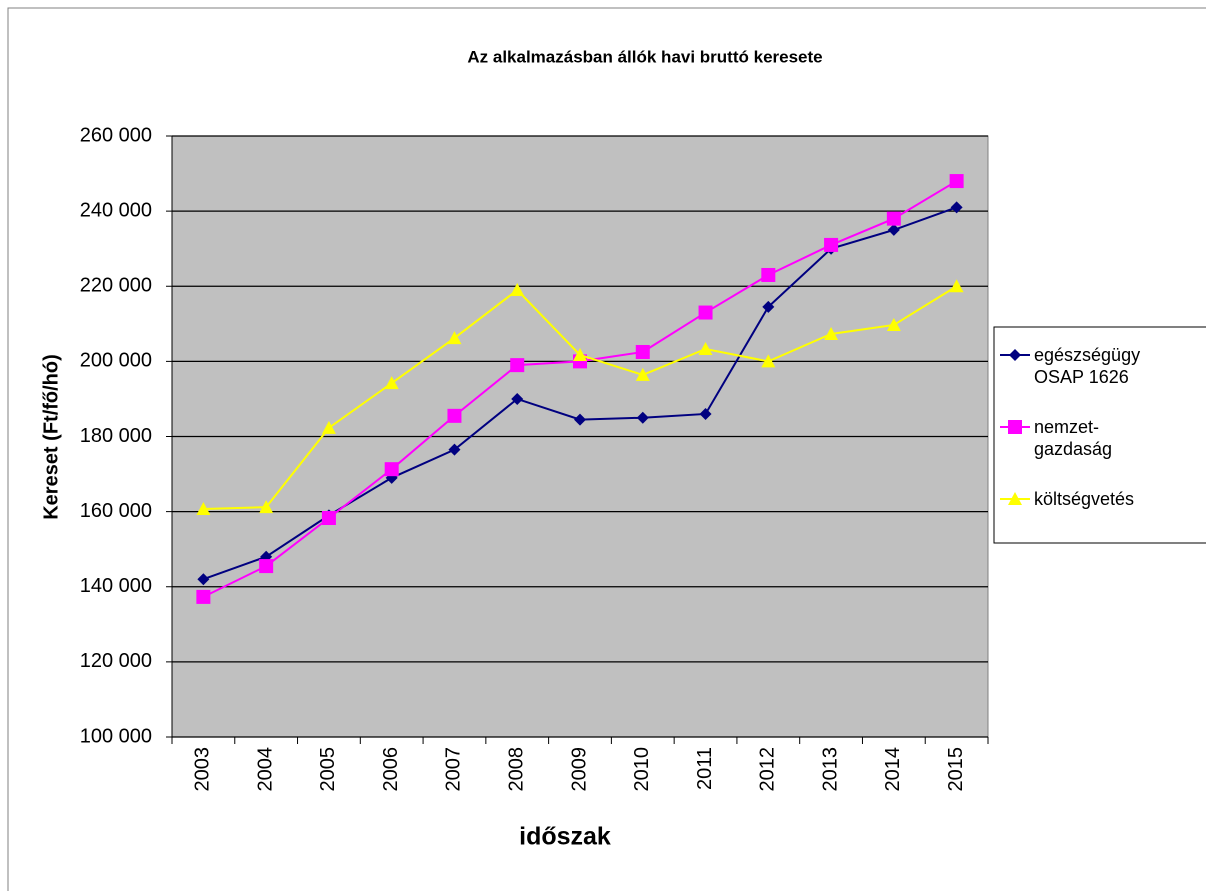  Describe the element at coordinates (116, 210) in the screenshot. I see `y-tick-label: 240 000` at that location.